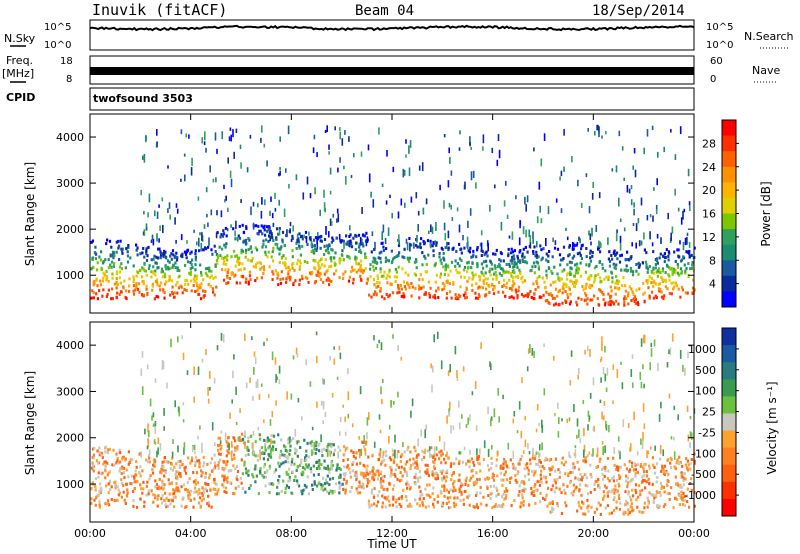 The image size is (800, 554). What do you see at coordinates (638, 11) in the screenshot?
I see `date-title: 18/Sep/2014` at bounding box center [638, 11].